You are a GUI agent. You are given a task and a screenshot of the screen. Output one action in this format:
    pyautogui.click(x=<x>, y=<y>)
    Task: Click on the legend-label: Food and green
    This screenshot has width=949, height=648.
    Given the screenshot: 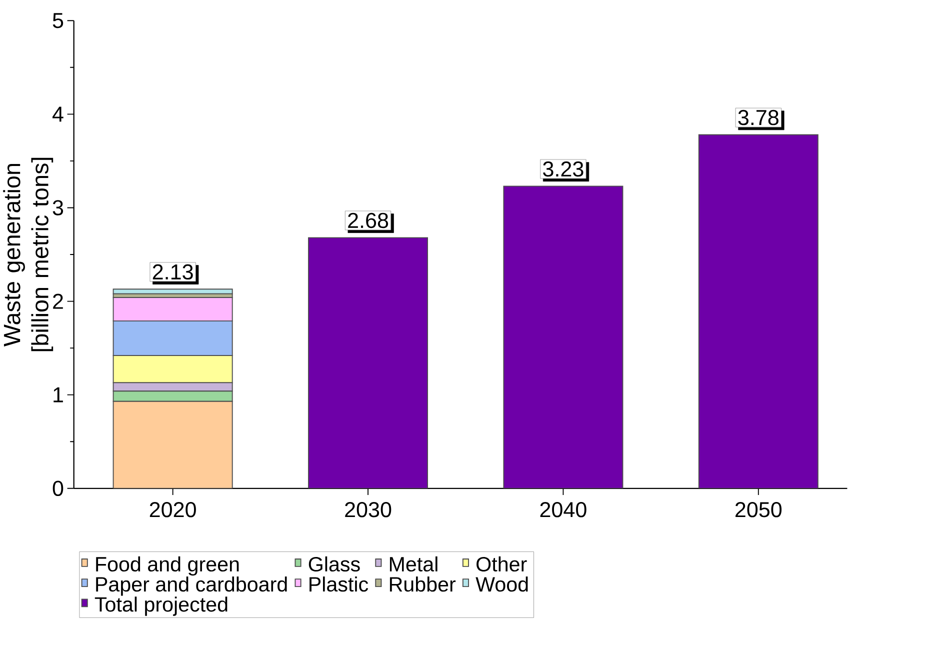 What is the action you would take?
    pyautogui.click(x=167, y=566)
    